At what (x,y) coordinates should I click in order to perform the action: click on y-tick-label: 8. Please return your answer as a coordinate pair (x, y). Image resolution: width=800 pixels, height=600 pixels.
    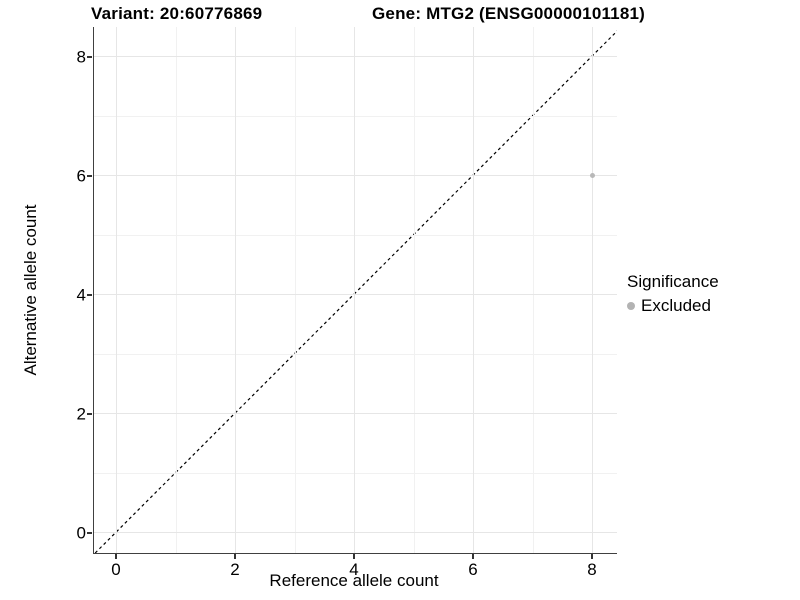
    Looking at the image, I should click on (81, 57).